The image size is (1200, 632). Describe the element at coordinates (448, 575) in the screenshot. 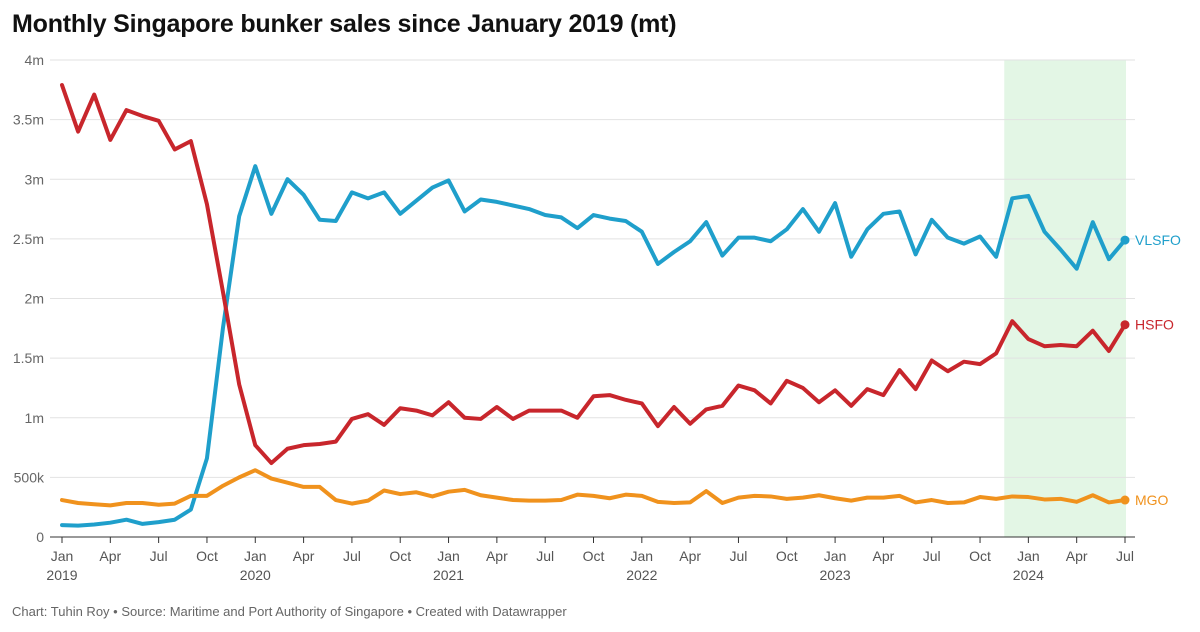

I see `x-year-label: 2021` at that location.